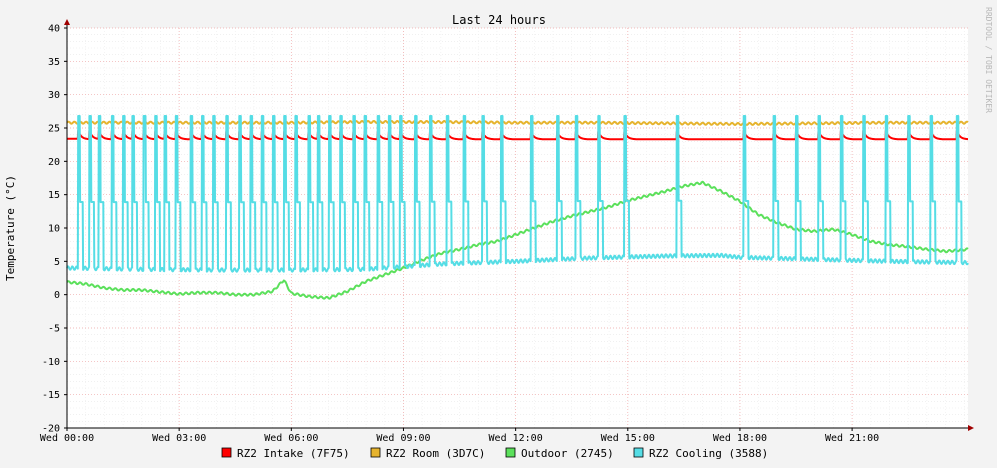  Describe the element at coordinates (54, 29) in the screenshot. I see `y-tick-label: 40` at that location.